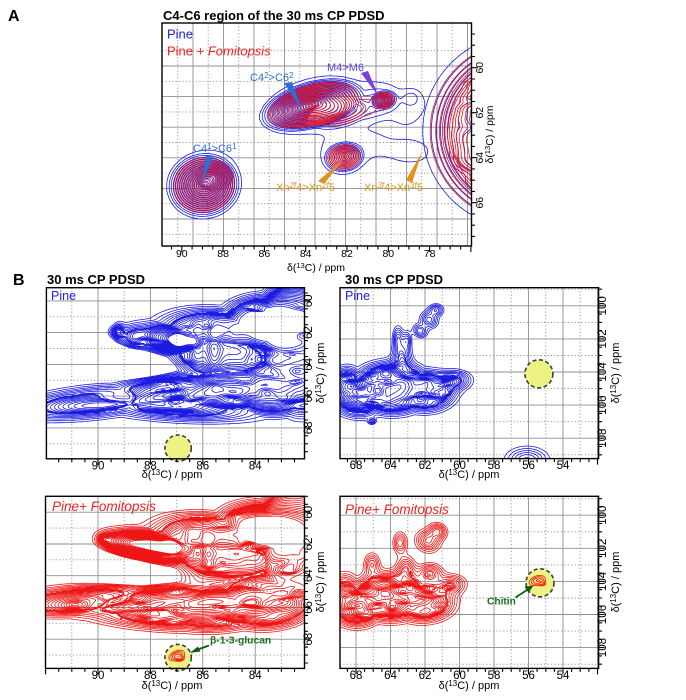 The height and width of the screenshot is (700, 686). What do you see at coordinates (501, 602) in the screenshot?
I see `svg-text: Chitin` at bounding box center [501, 602].